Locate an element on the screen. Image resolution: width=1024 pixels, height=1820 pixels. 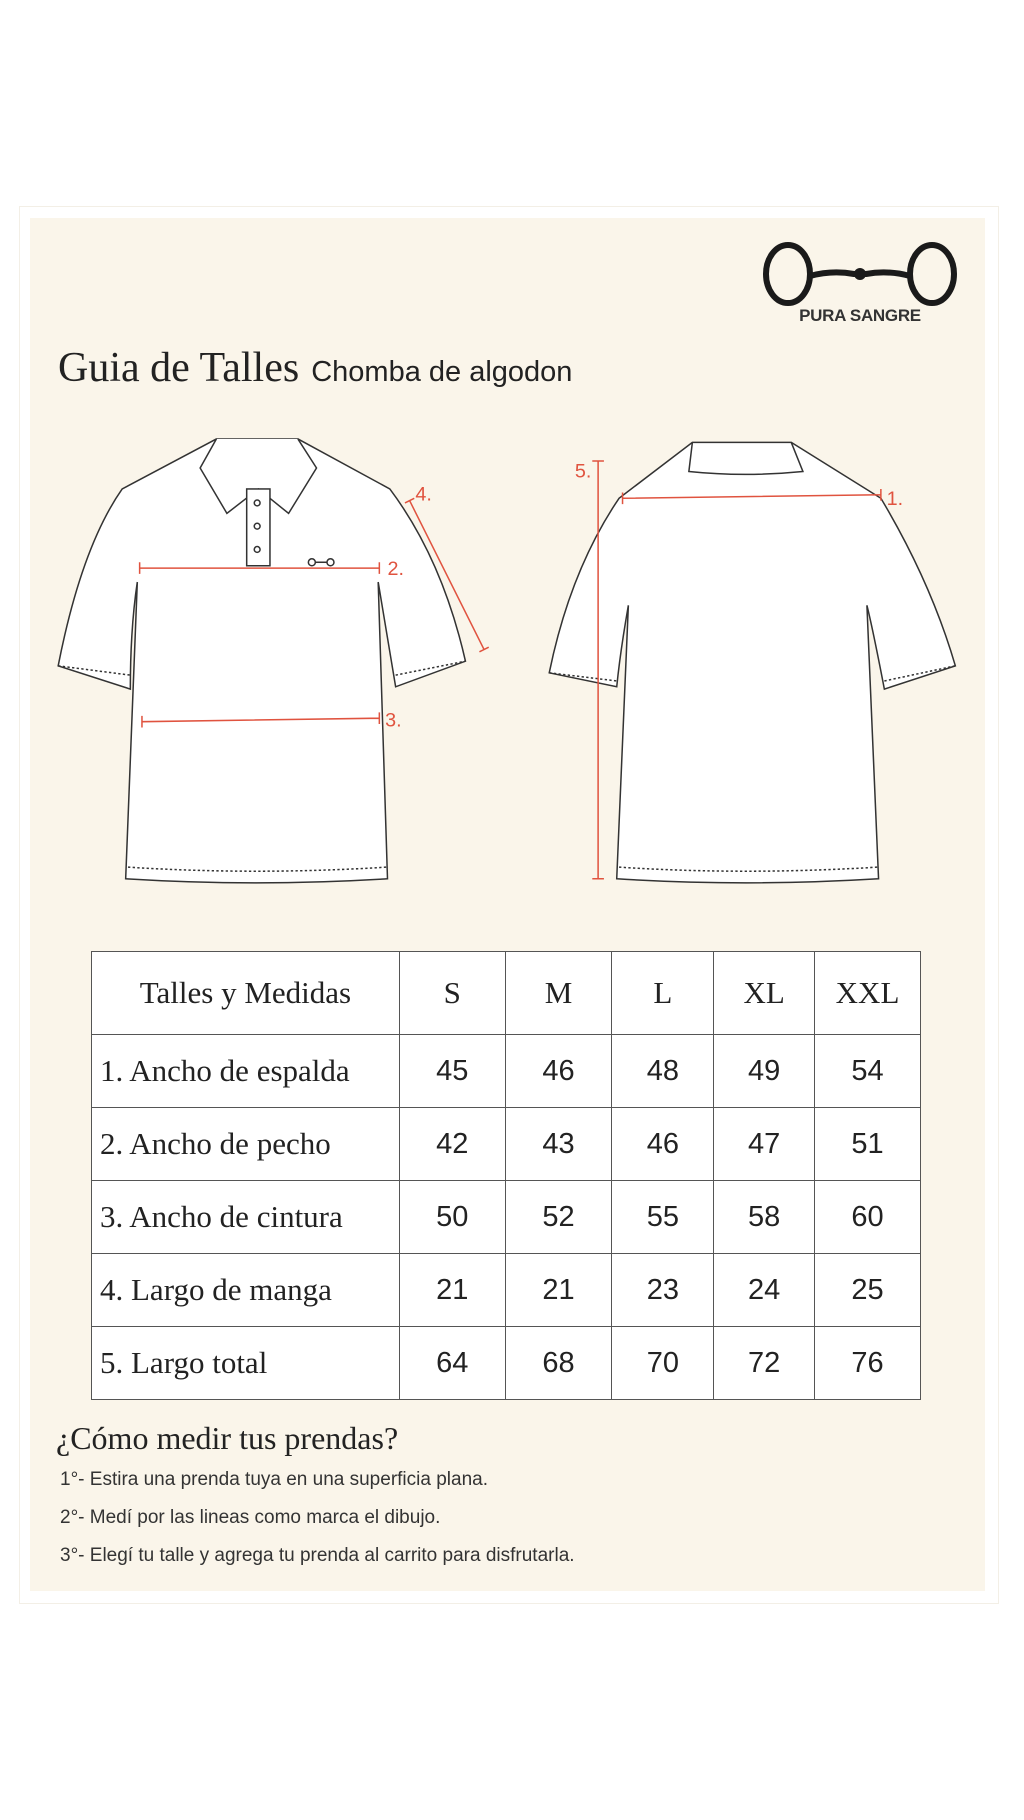
instructions-heading: ¿Cómo medir tus prendas? is located at coordinates (227, 1438).